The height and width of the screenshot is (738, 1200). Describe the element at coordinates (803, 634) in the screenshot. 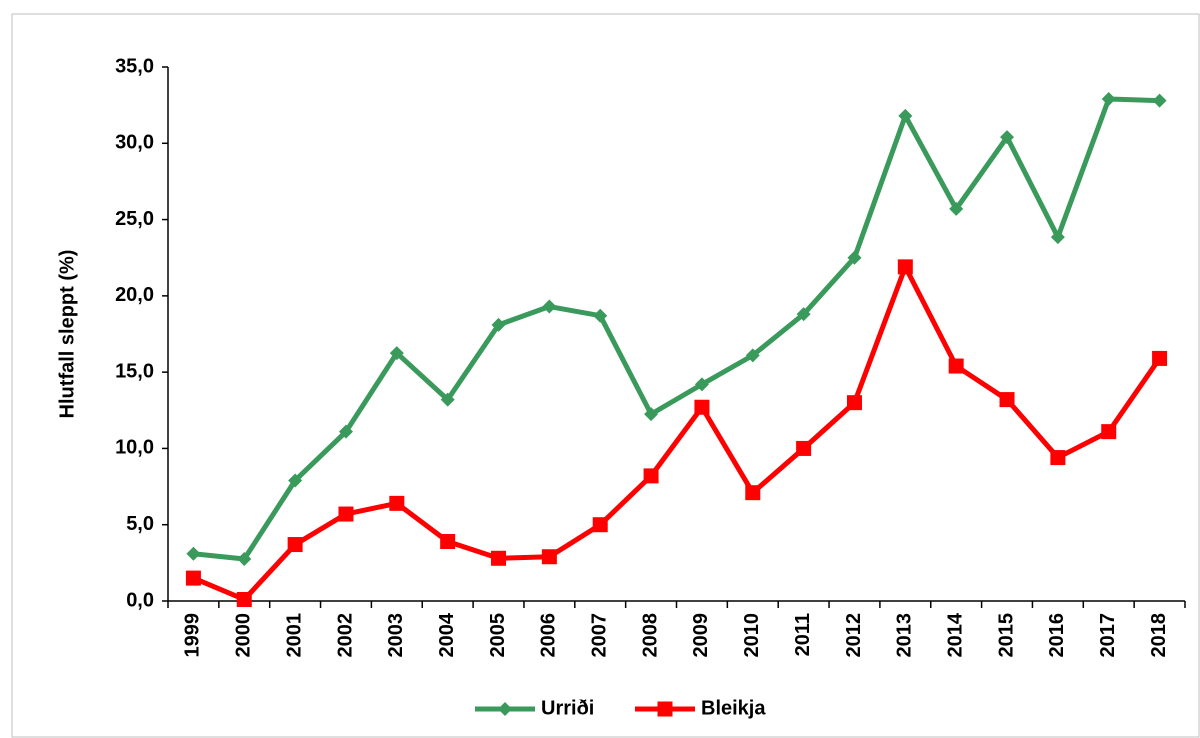

I see `x-tick-label: 2011` at that location.